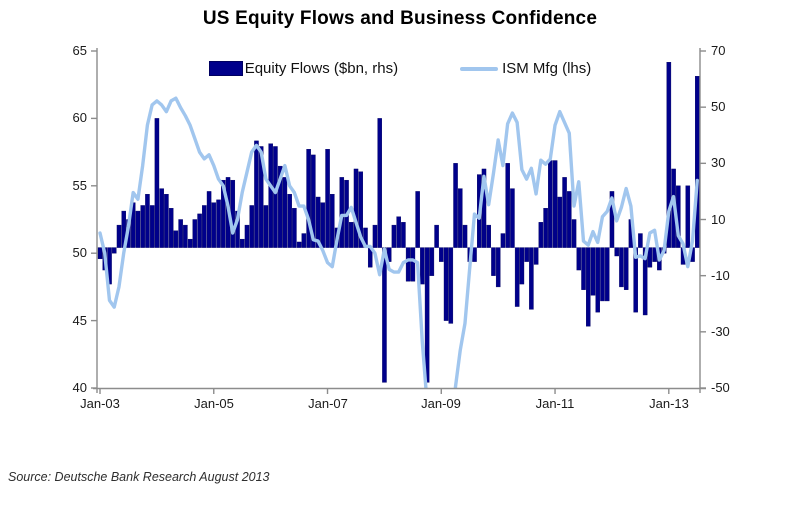 This screenshot has width=800, height=506. What do you see at coordinates (441, 403) in the screenshot?
I see `x-tick-label: Jan-09` at bounding box center [441, 403].